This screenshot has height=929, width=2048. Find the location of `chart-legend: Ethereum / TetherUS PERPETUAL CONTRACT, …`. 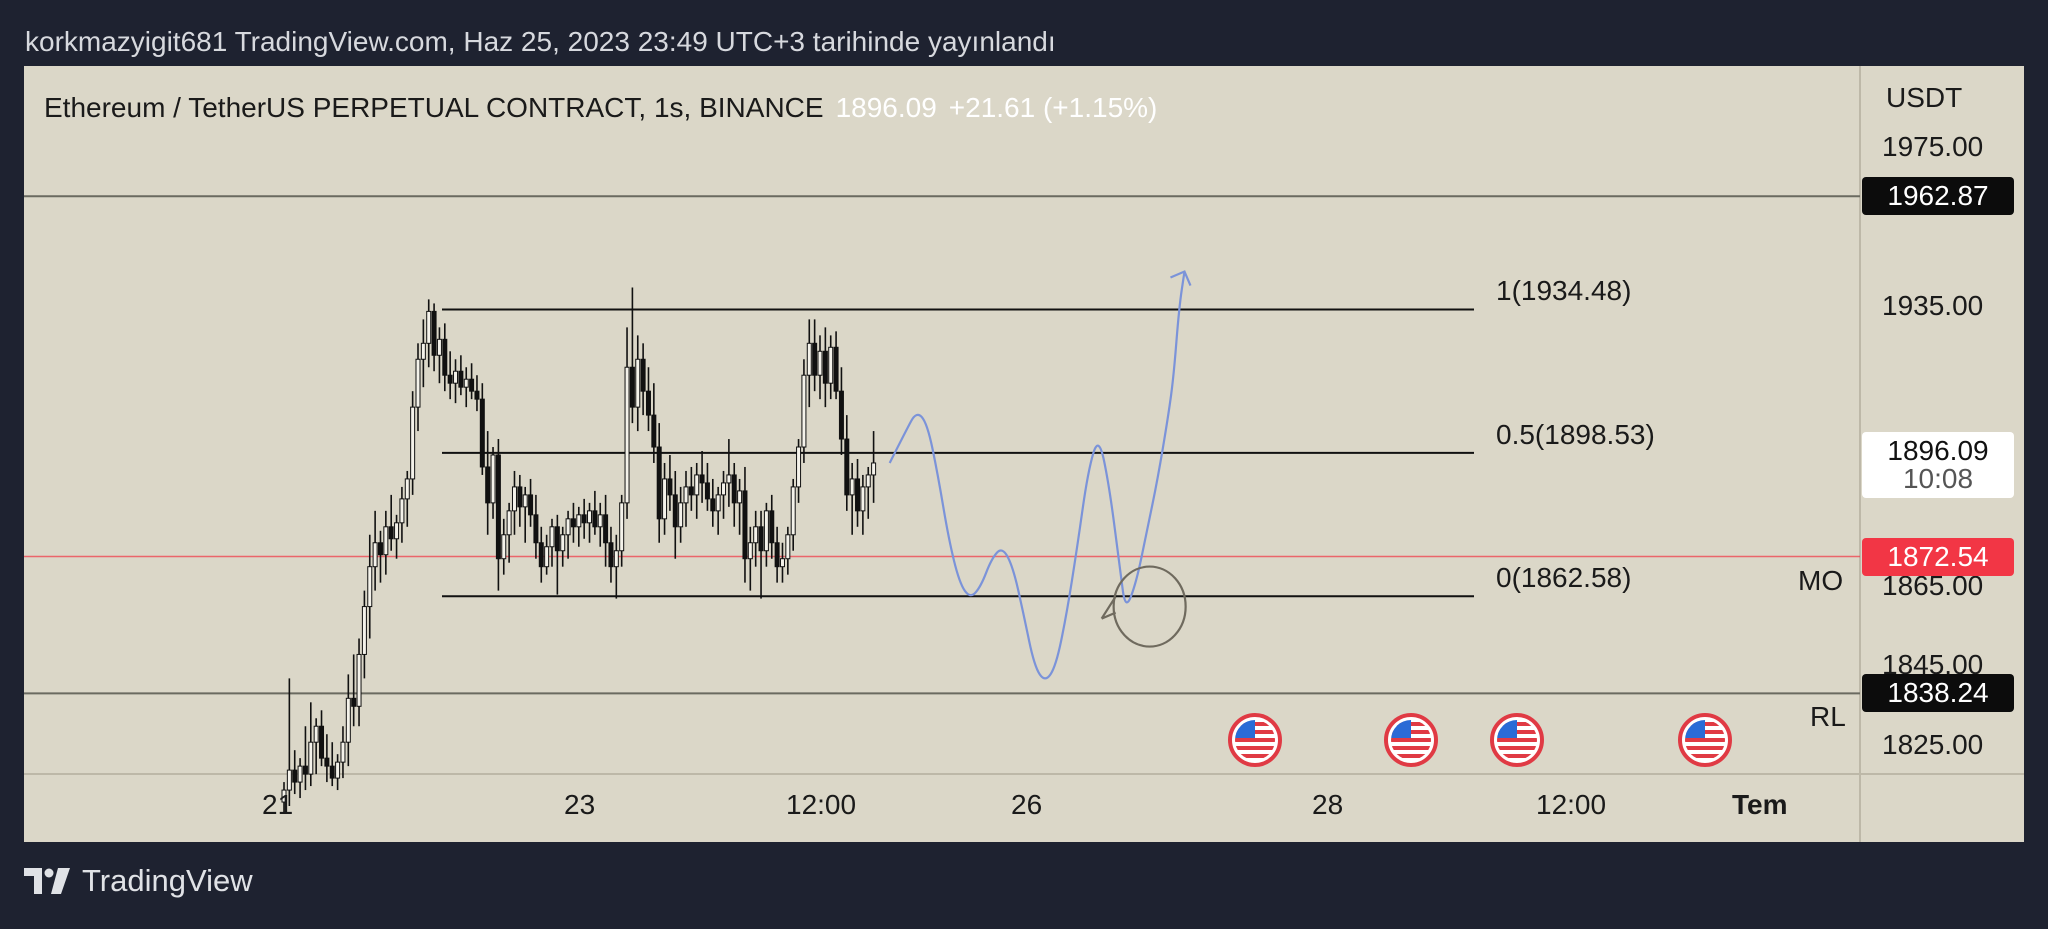

chart-legend: Ethereum / TetherUS PERPETUAL CONTRACT, … is located at coordinates (600, 108).